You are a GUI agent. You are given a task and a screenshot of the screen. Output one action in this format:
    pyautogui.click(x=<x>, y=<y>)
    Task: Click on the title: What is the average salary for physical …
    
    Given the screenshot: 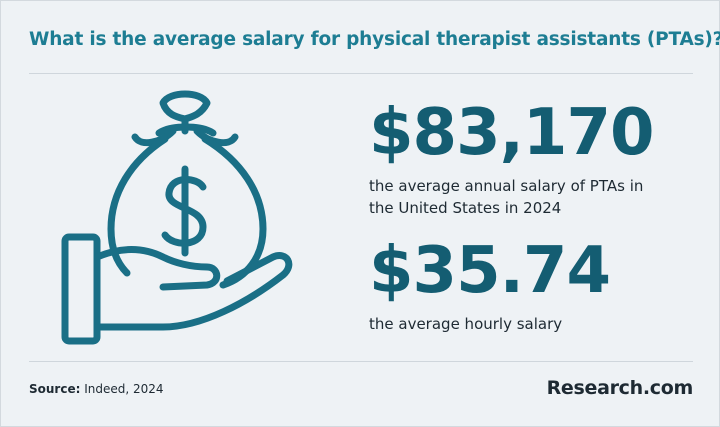 What is the action you would take?
    pyautogui.click(x=374, y=39)
    